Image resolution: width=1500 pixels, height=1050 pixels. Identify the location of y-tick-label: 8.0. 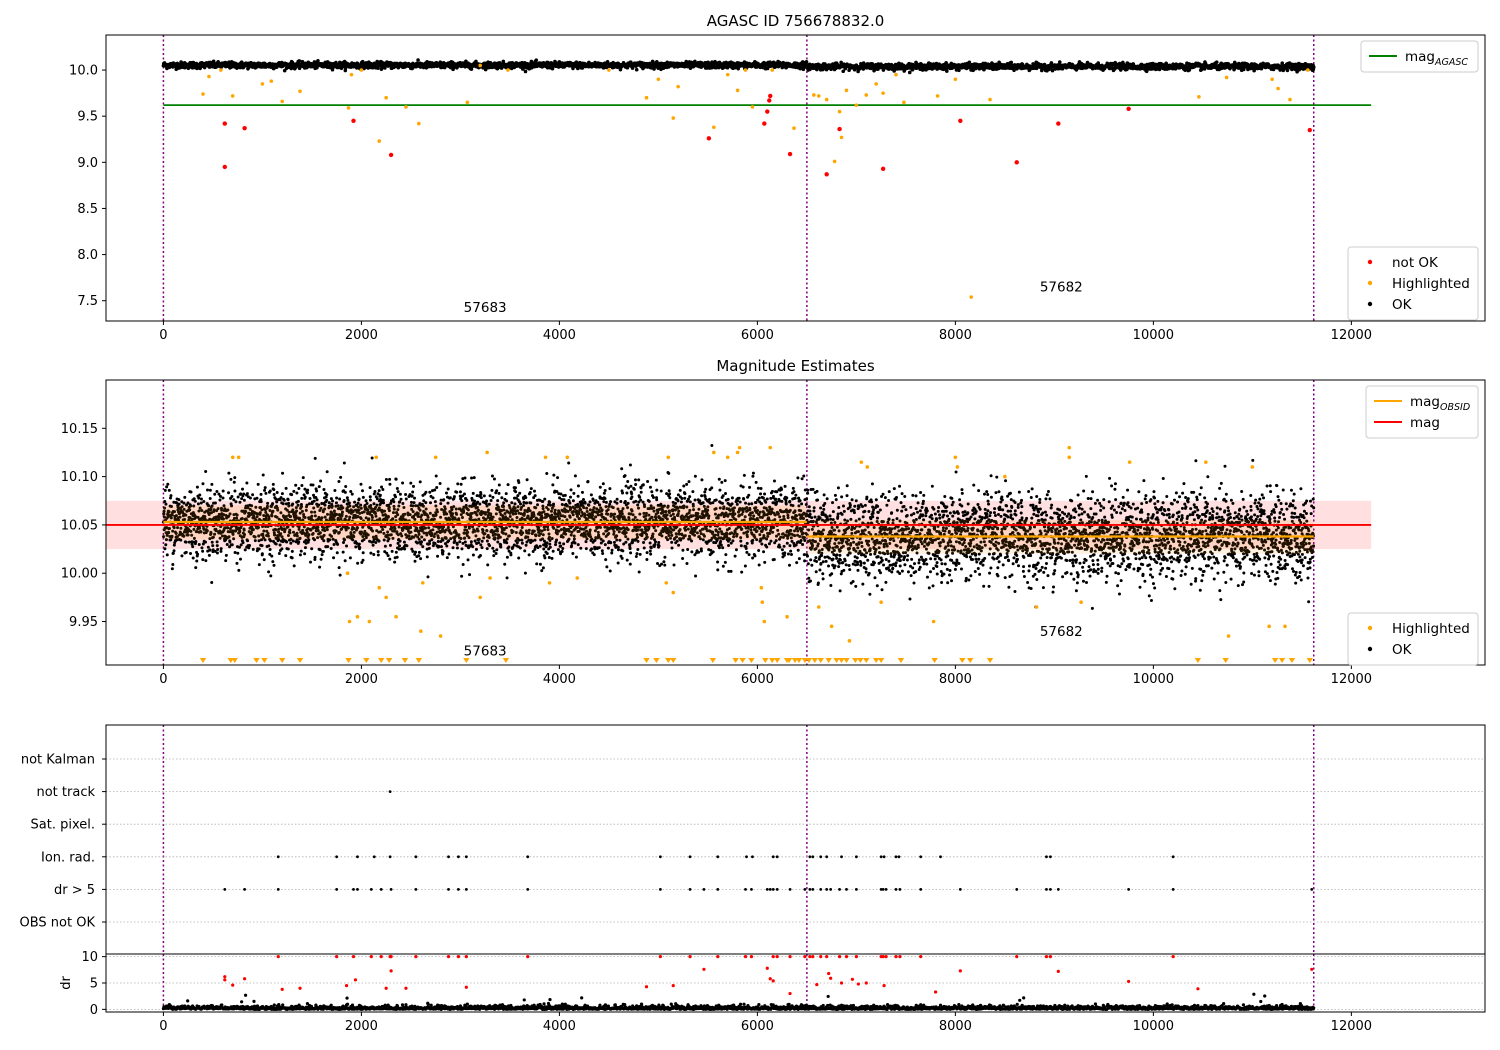
(87, 255).